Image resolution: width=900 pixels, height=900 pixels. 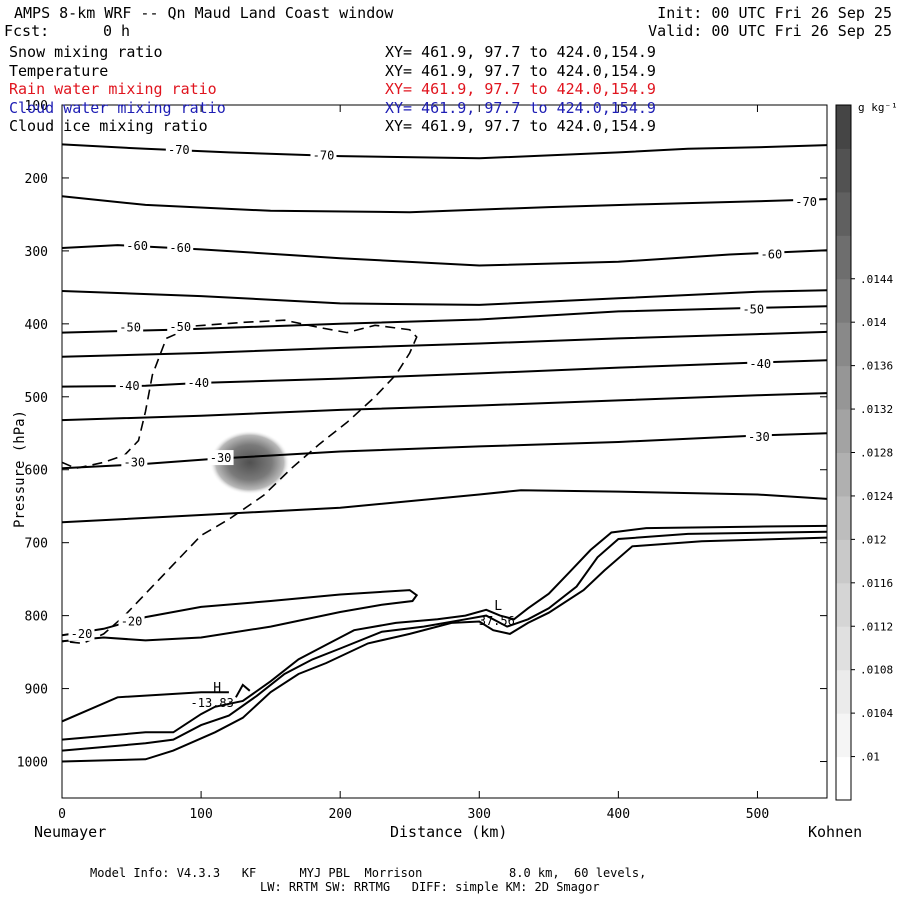 What do you see at coordinates (479, 814) in the screenshot?
I see `x-tick-label: 300` at bounding box center [479, 814].